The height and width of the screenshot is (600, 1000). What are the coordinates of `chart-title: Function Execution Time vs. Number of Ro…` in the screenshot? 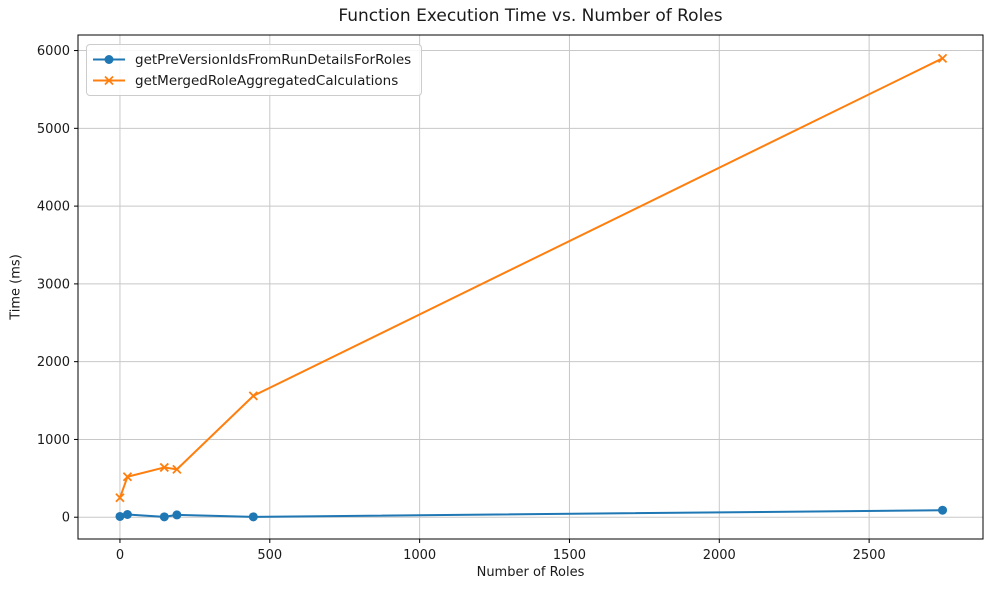 It's located at (530, 16).